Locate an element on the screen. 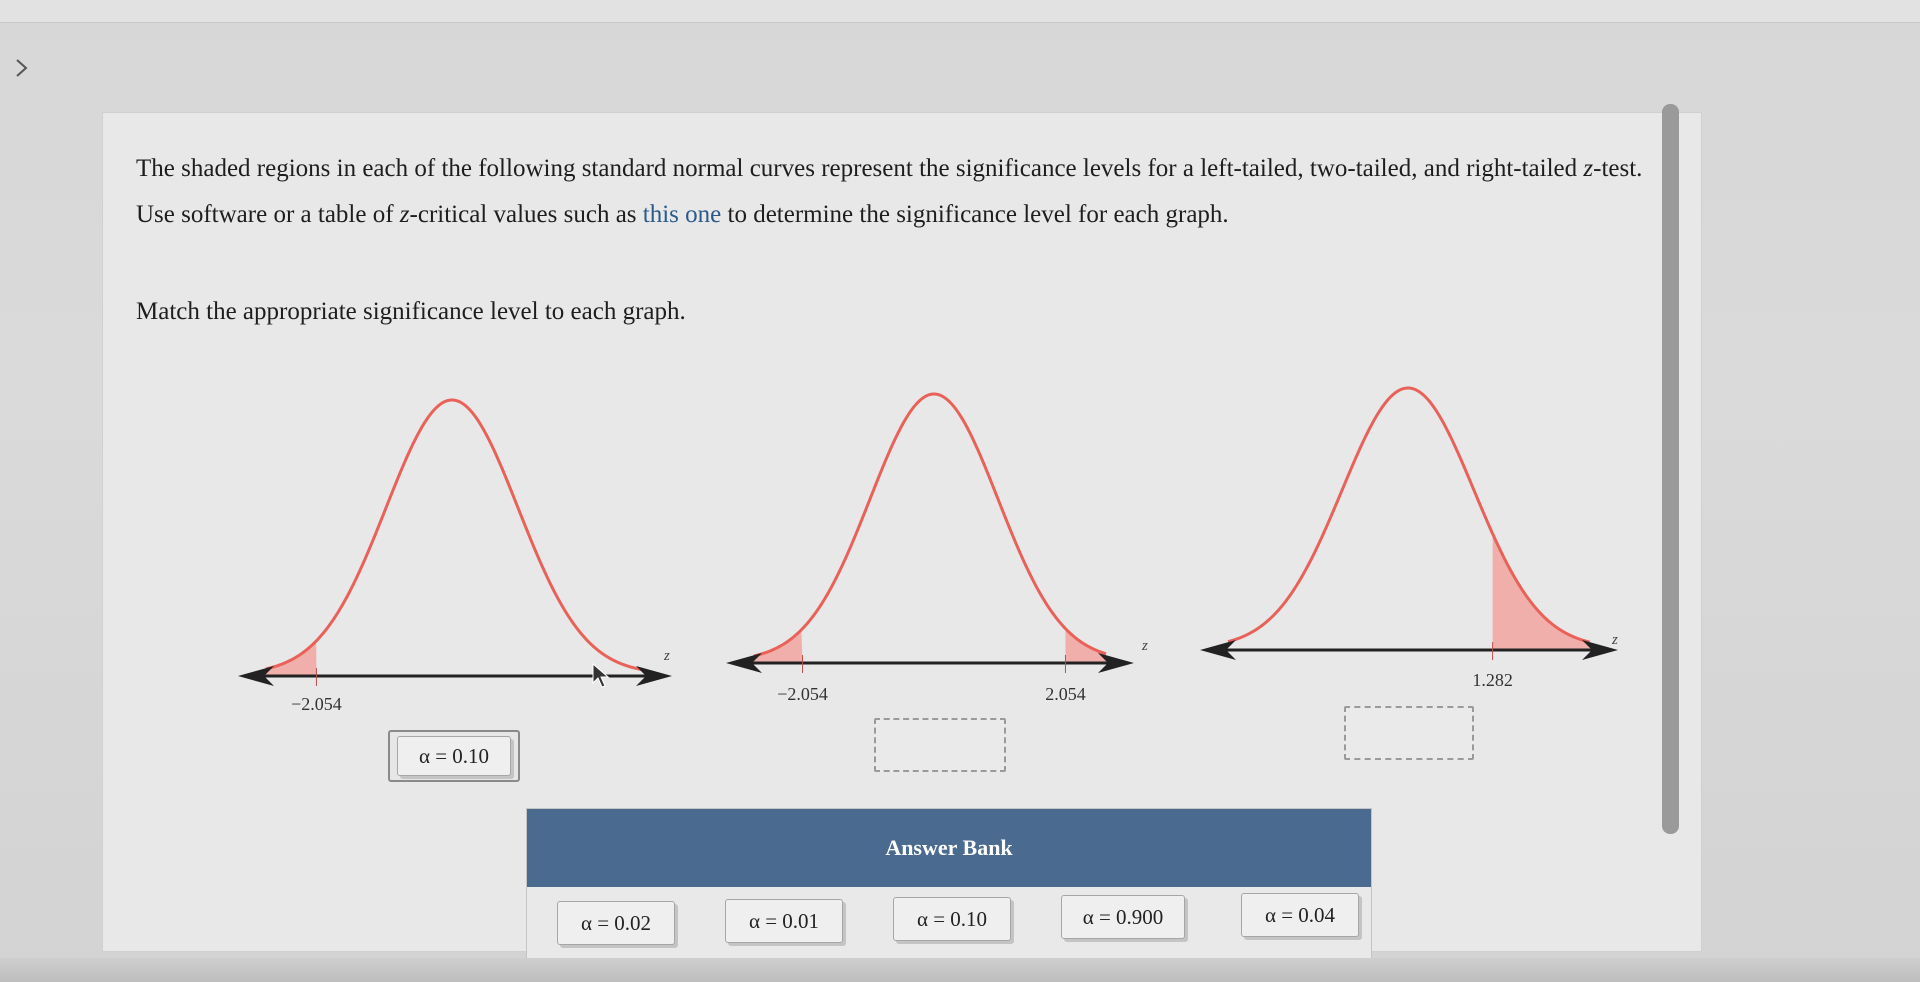 The width and height of the screenshot is (1920, 982). drop-target-left-tailed: α = 0.10 is located at coordinates (454, 756).